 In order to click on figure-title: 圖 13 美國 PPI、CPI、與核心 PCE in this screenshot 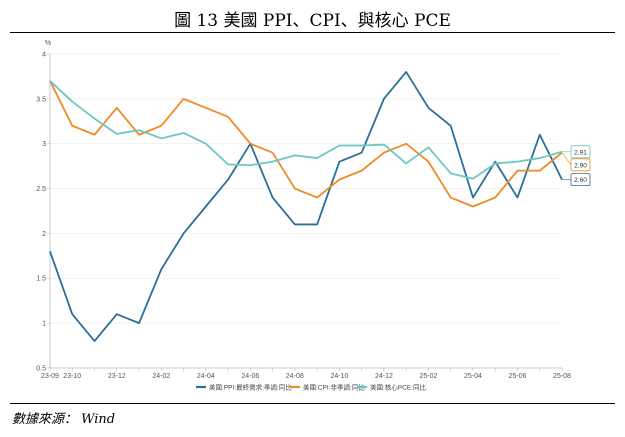, I will do `click(312, 21)`.